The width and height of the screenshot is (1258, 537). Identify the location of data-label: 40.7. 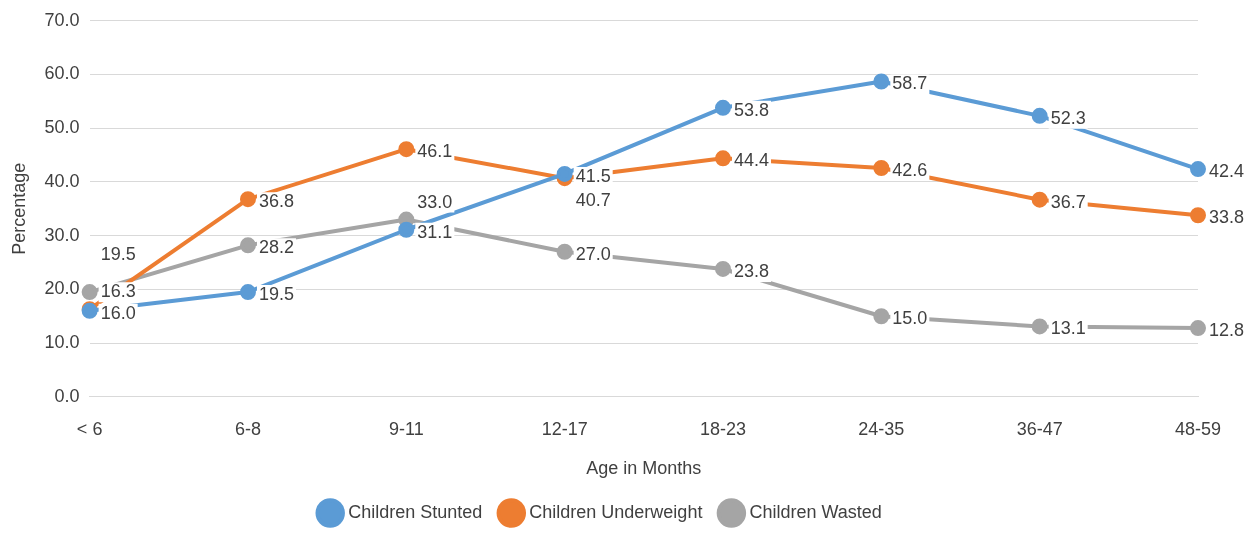
(593, 200).